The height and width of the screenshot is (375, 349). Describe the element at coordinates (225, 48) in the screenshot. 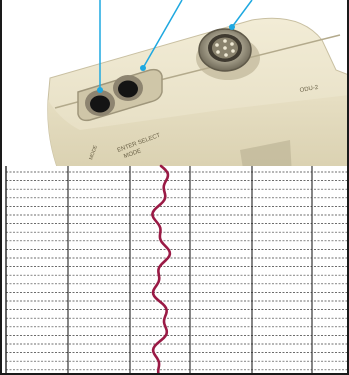

I see `connector-pins` at that location.